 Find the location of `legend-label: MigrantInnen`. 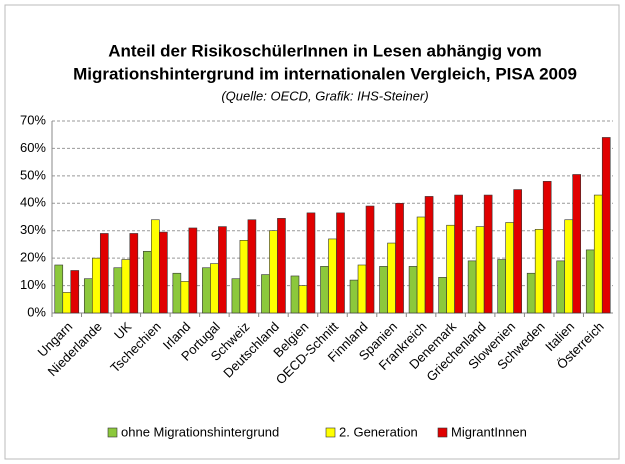

legend-label: MigrantInnen is located at coordinates (489, 431).